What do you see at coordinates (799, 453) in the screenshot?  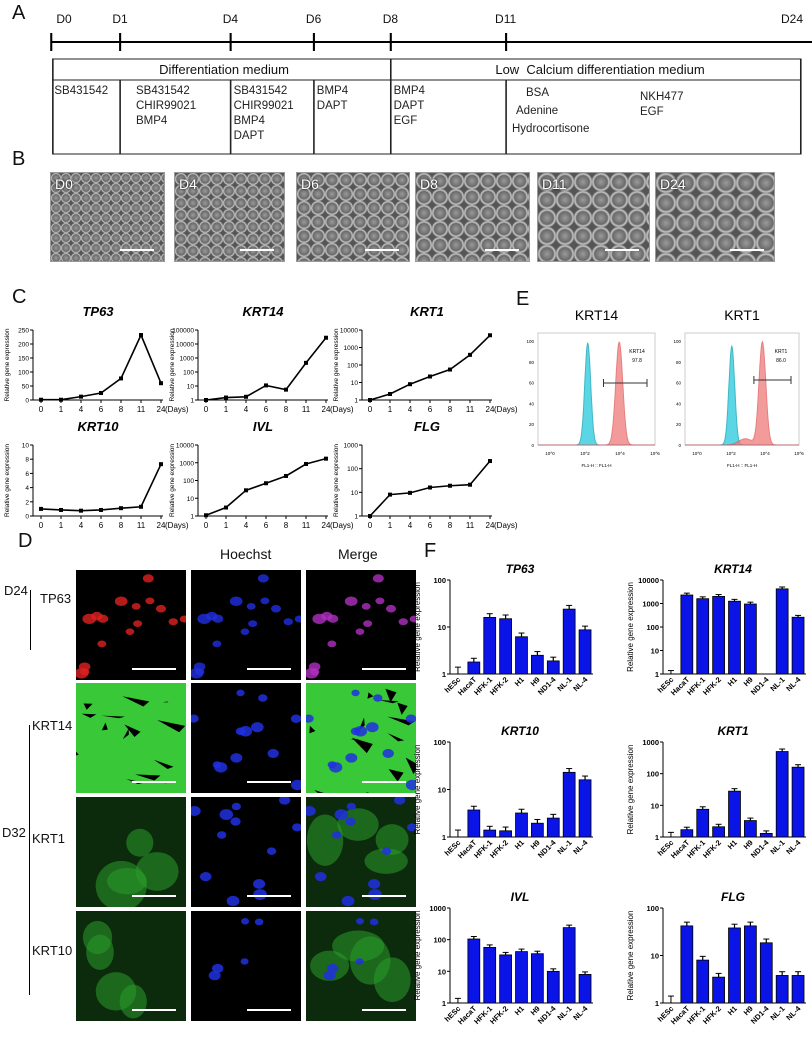 I see `x-tick-label: 10^6` at bounding box center [799, 453].